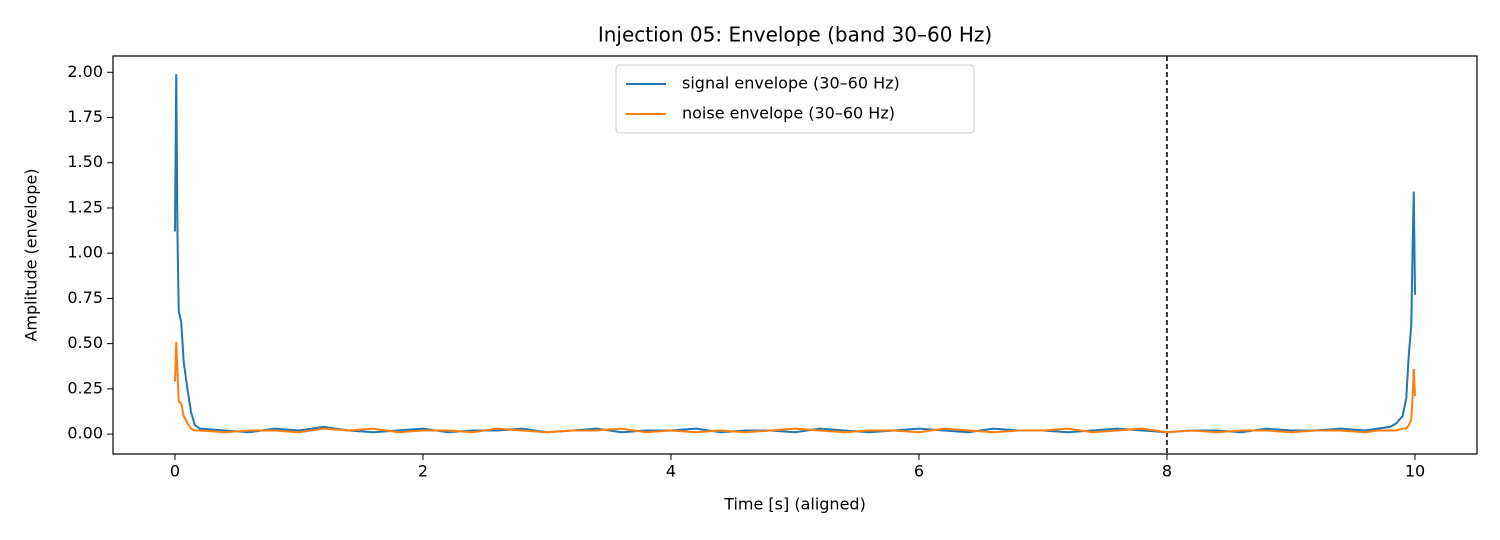  What do you see at coordinates (794, 504) in the screenshot?
I see `x-axis-label: Time [s] (aligned)` at bounding box center [794, 504].